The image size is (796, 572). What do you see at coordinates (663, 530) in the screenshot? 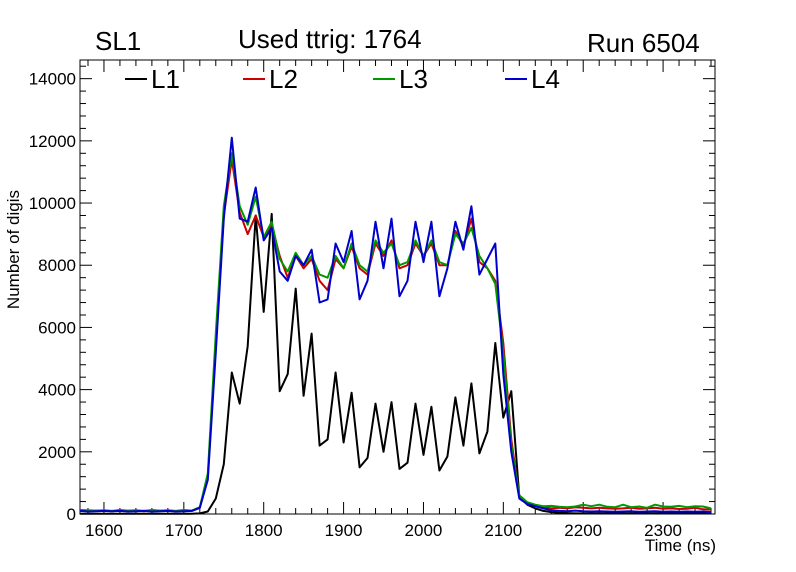
I see `x-tick-label: 2300` at bounding box center [663, 530].